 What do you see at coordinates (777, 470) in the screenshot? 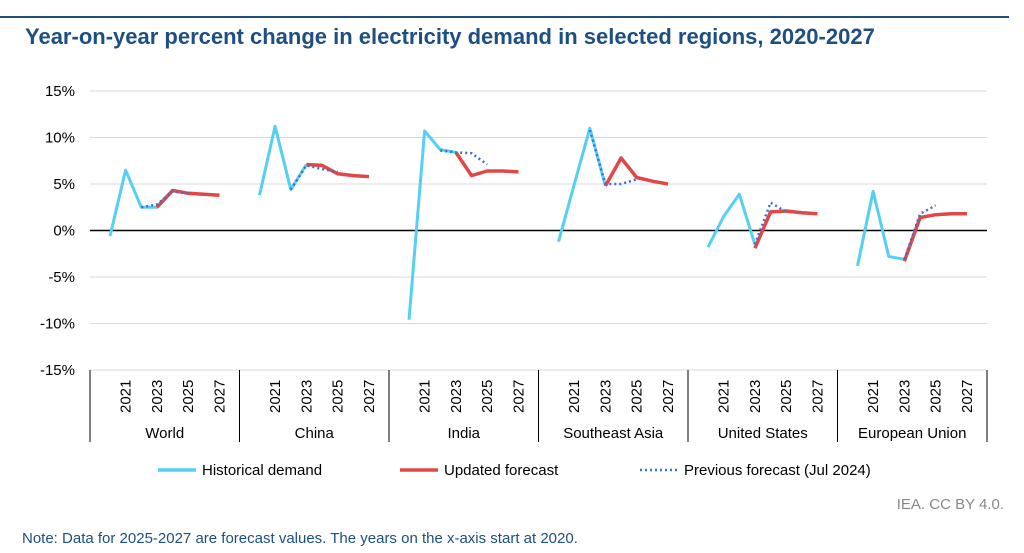
I see `legend-previous-label: Previous forecast (Jul 2024)` at bounding box center [777, 470].